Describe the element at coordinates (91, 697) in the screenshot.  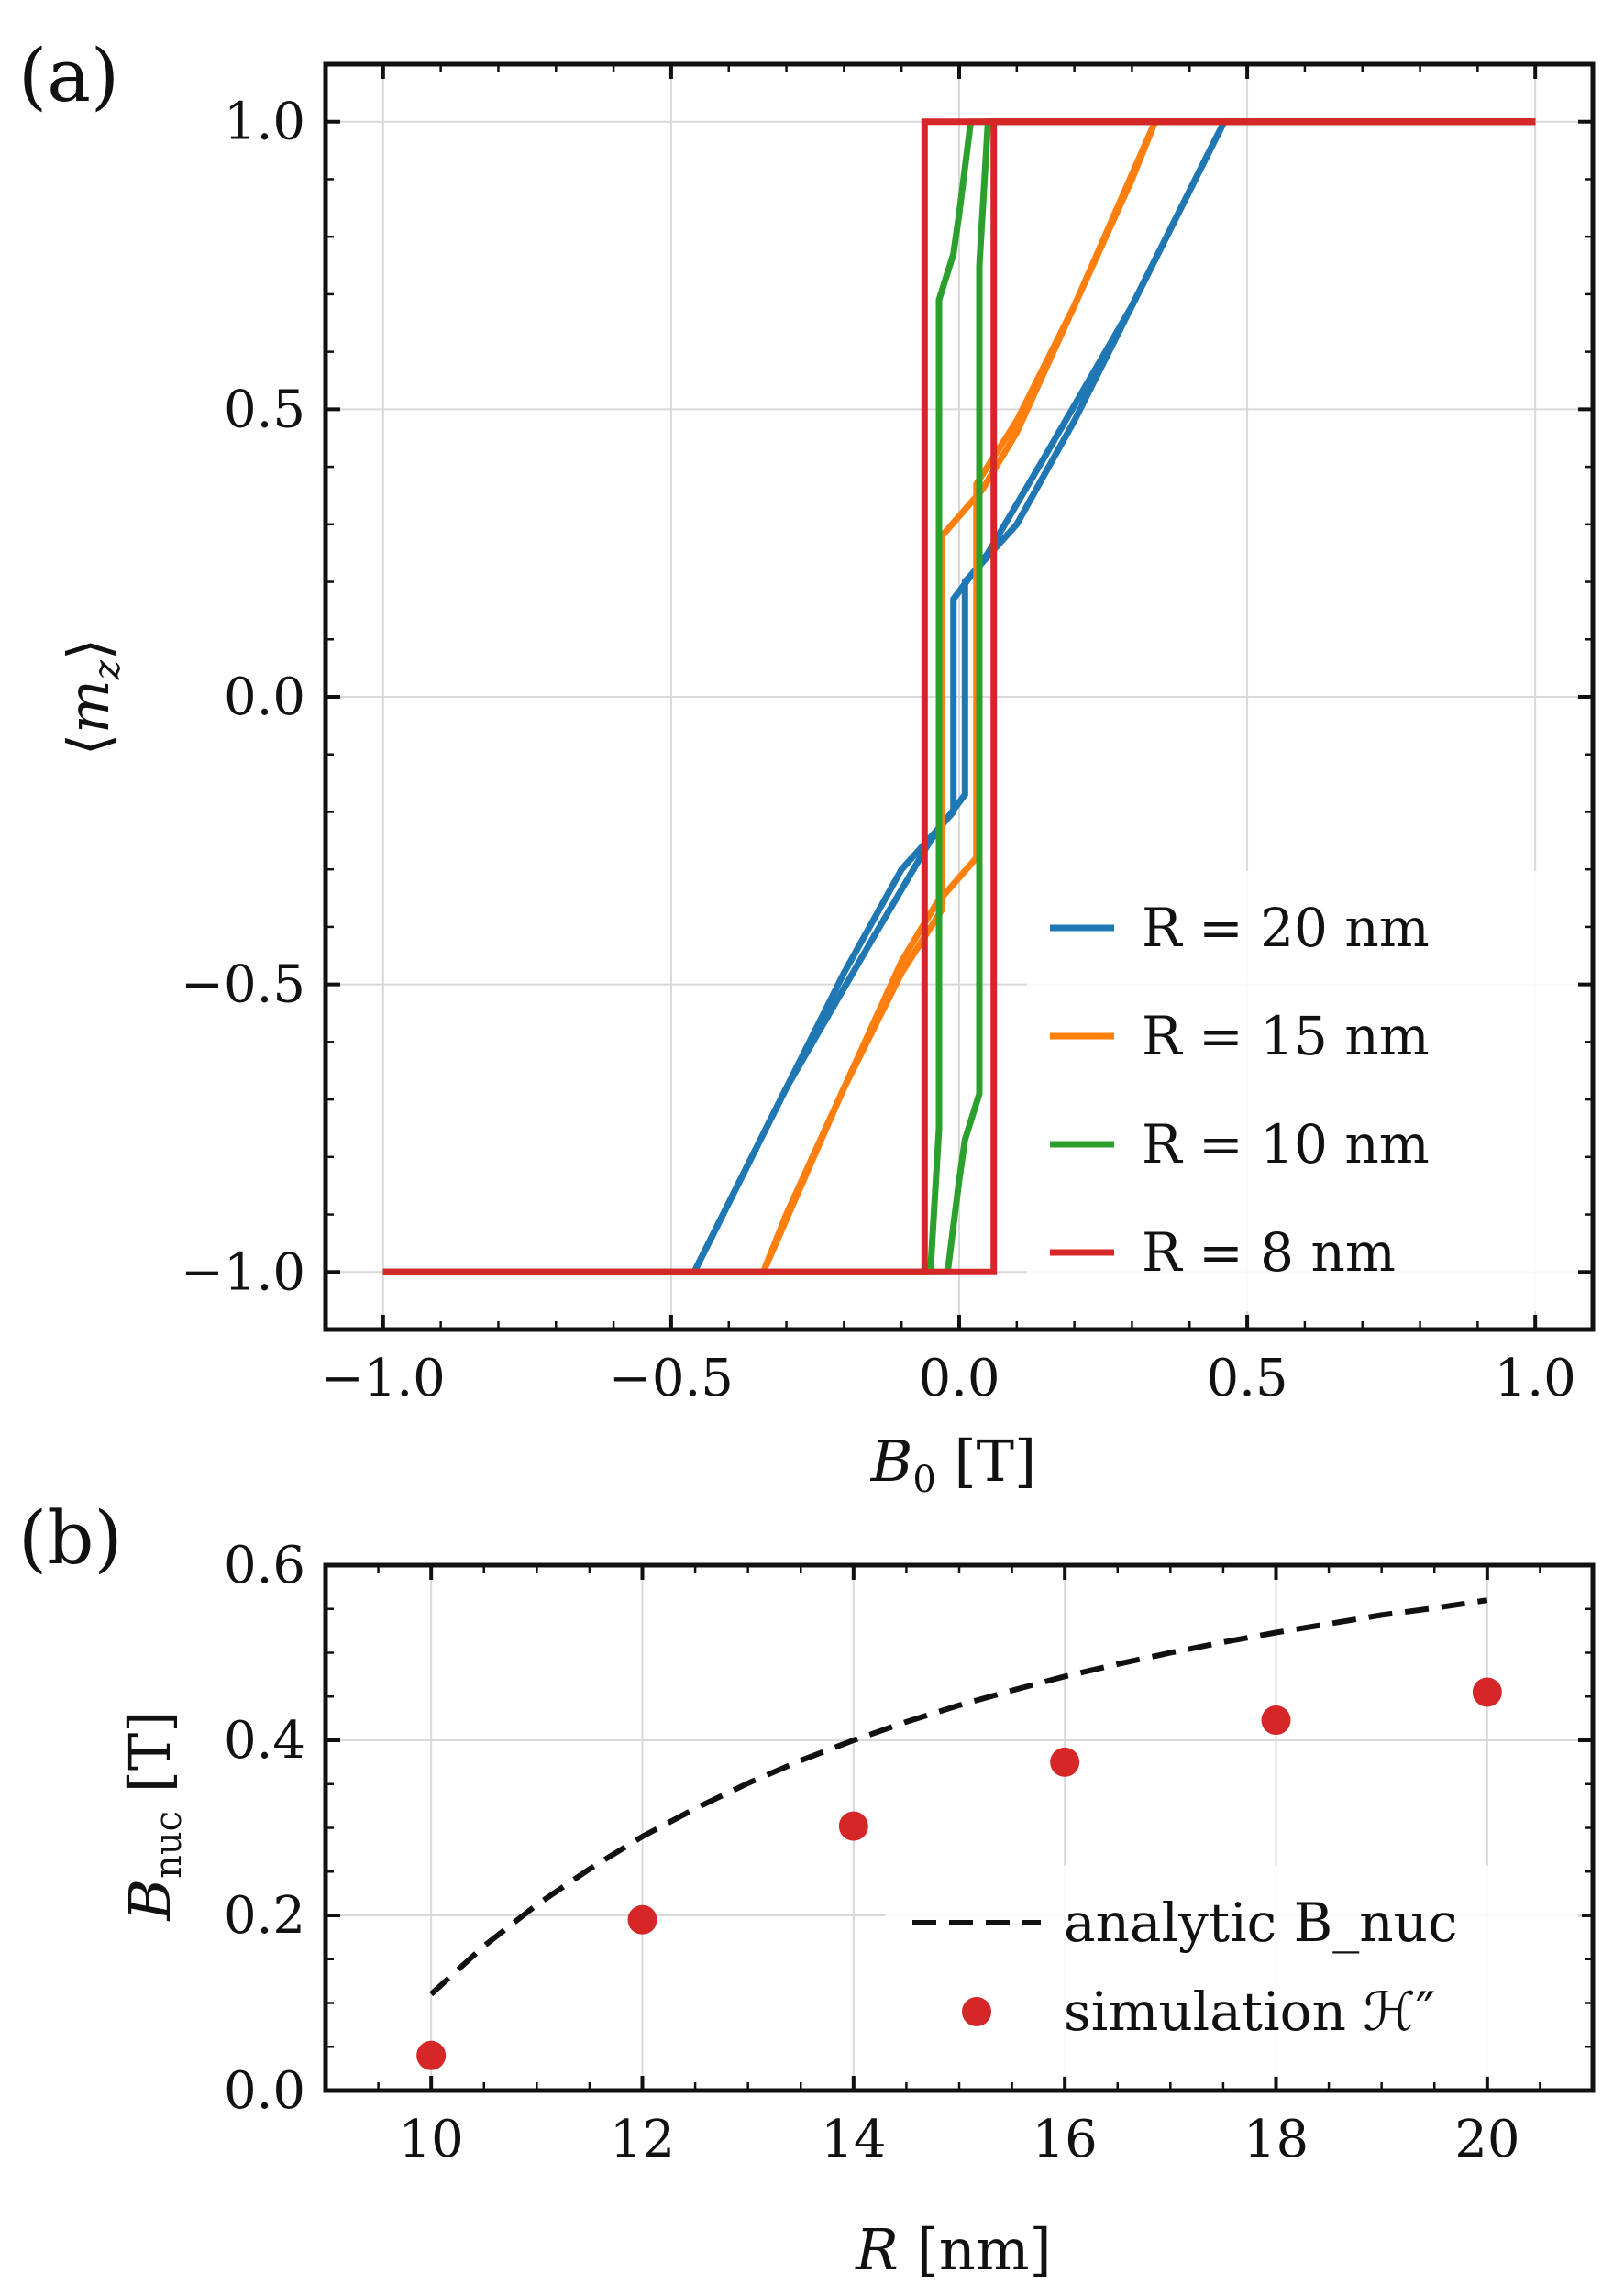
I see `y-axis-label-a: ⟨mz⟩` at that location.